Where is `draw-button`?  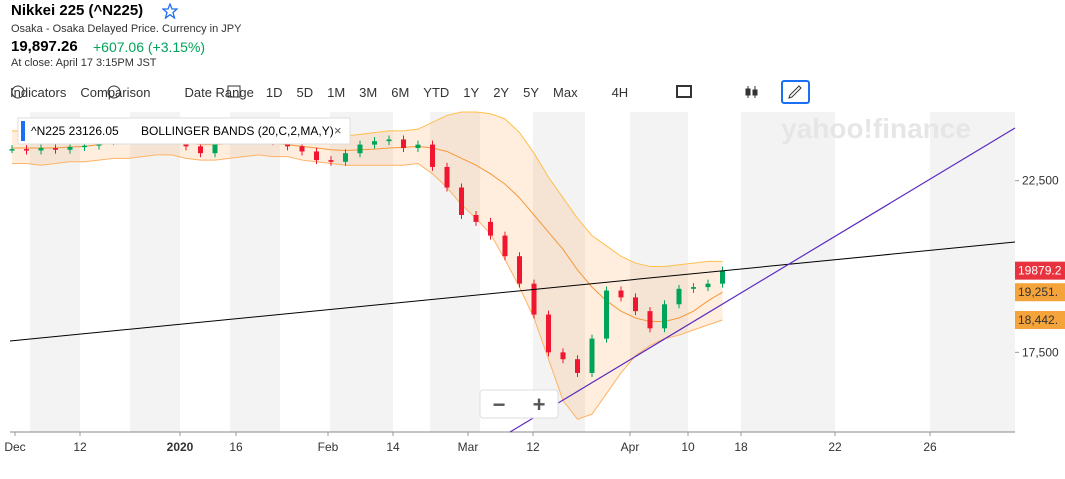
draw-button is located at coordinates (795, 92).